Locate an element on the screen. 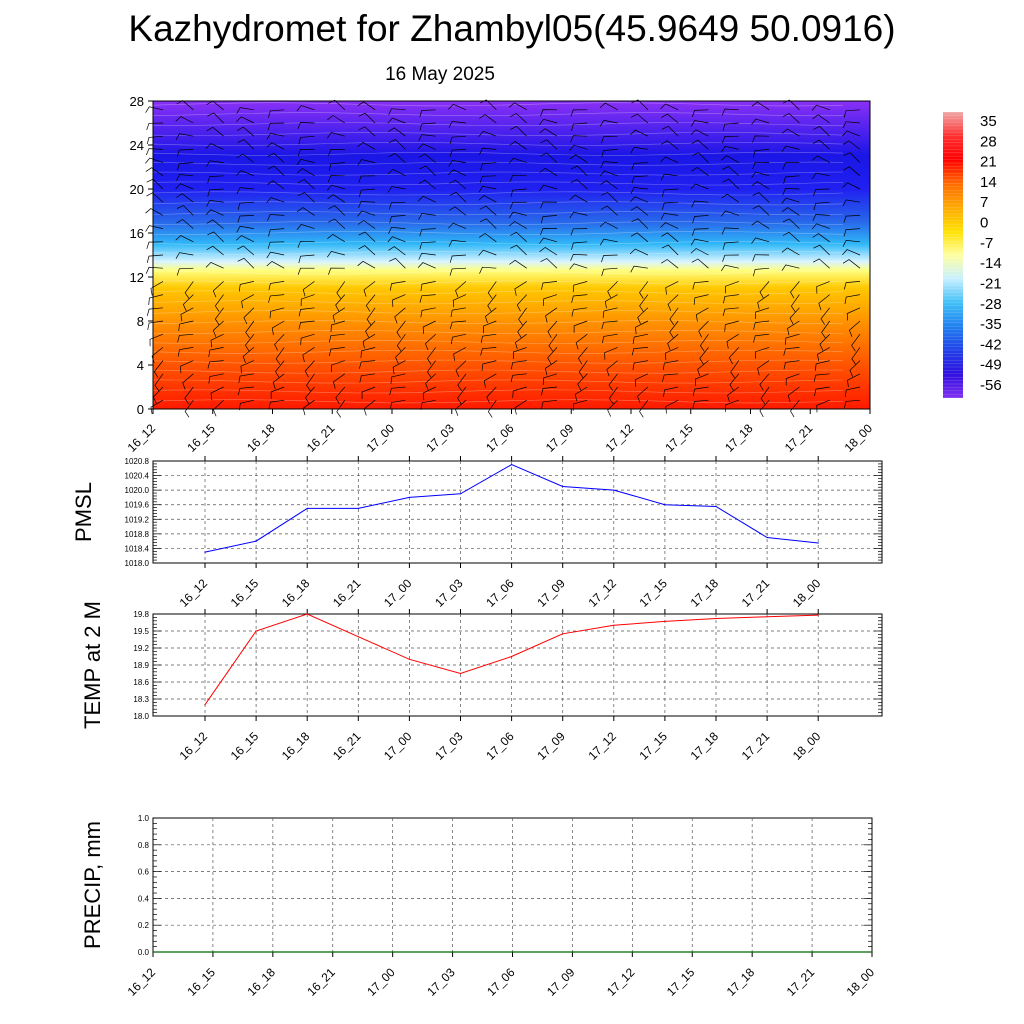 Image resolution: width=1024 pixels, height=1024 pixels. y-tick-label: 1019.6 is located at coordinates (137, 505).